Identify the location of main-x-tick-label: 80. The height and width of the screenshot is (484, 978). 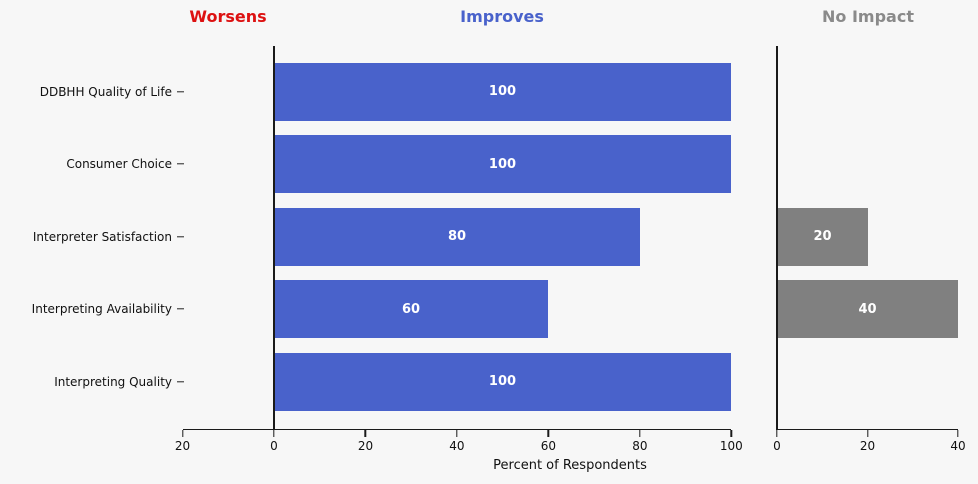
(640, 446).